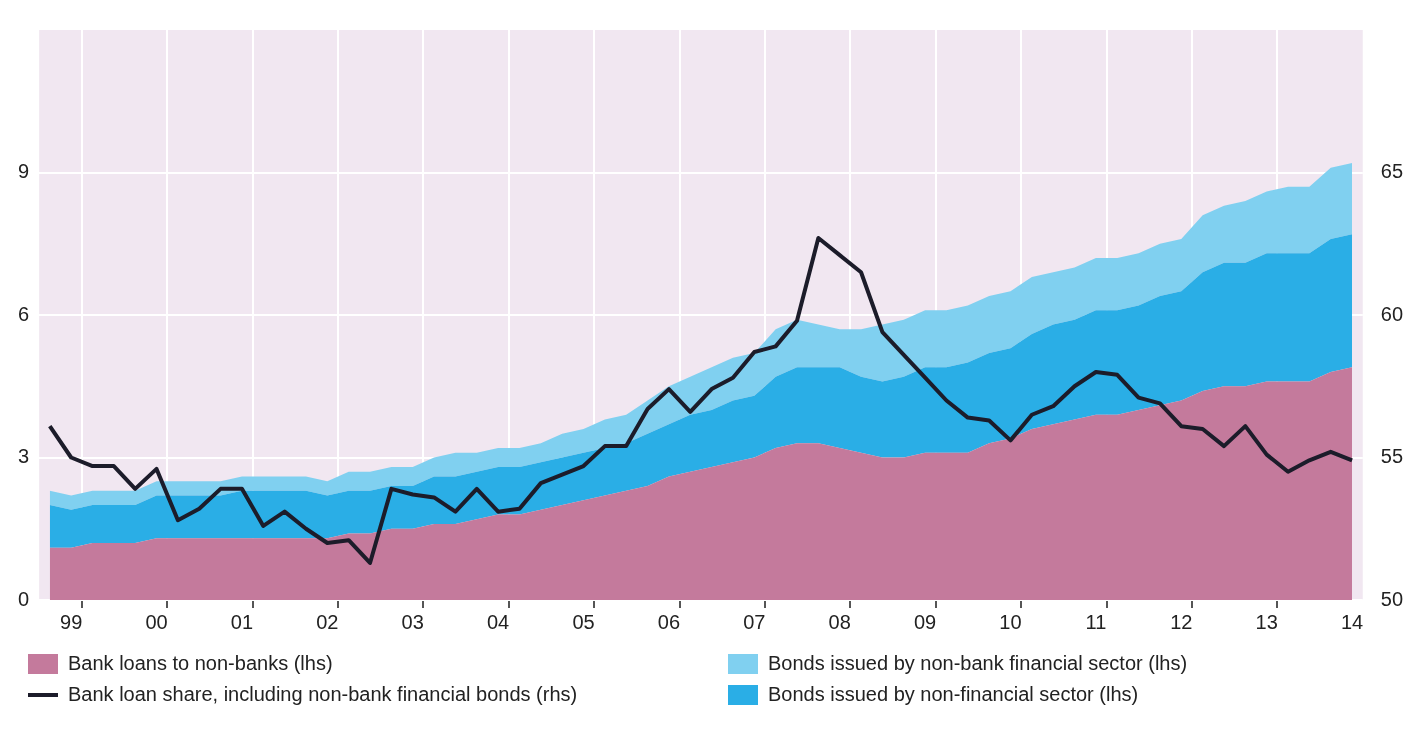 The width and height of the screenshot is (1425, 745). What do you see at coordinates (24, 313) in the screenshot?
I see `y-tick-label: 6` at bounding box center [24, 313].